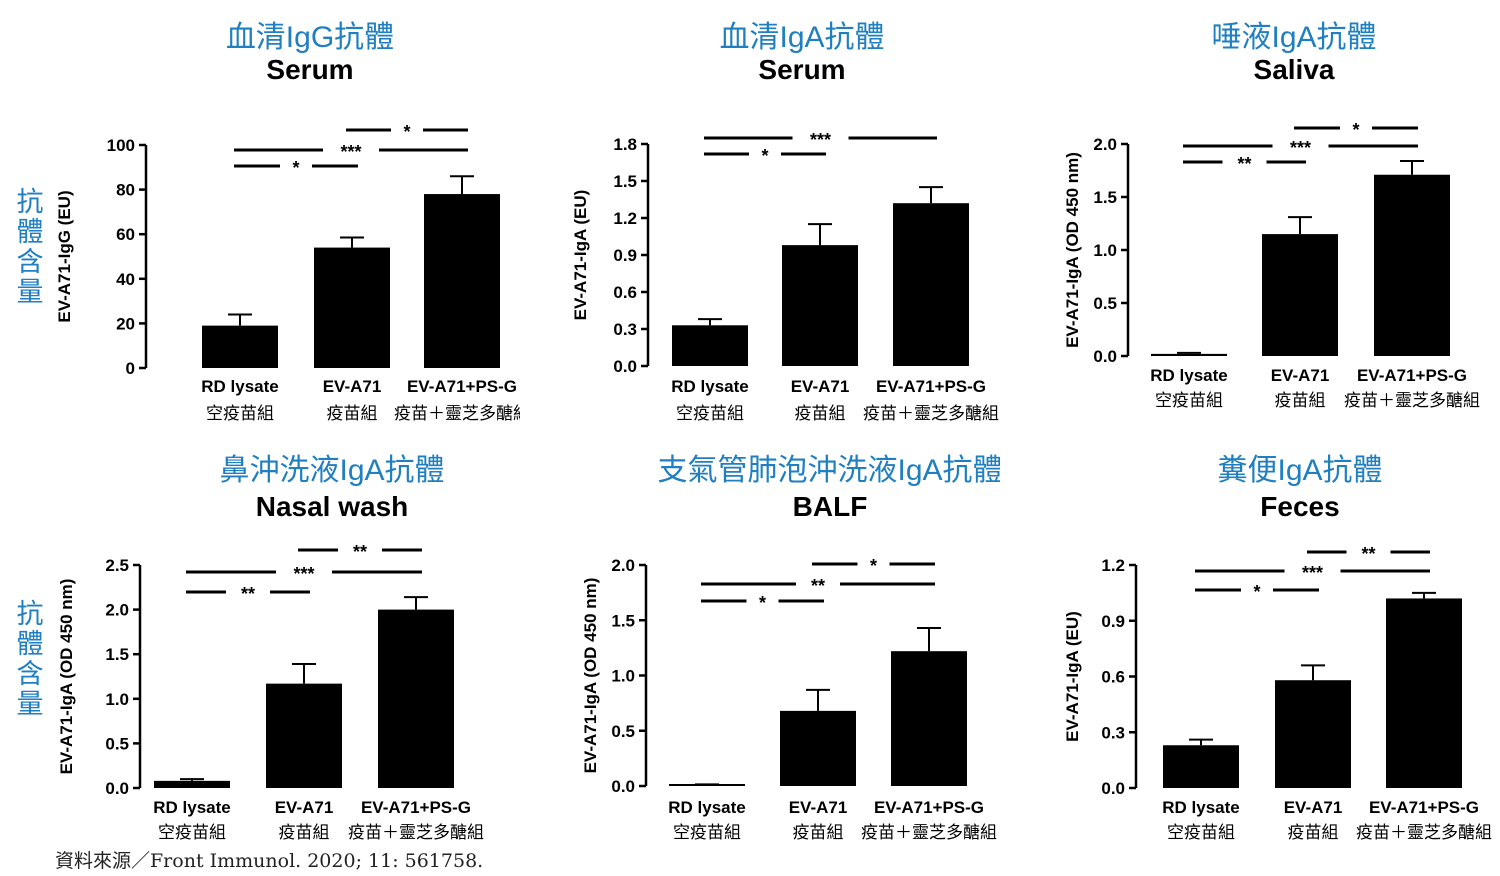 Image resolution: width=1500 pixels, height=876 pixels. I want to click on y-tick-label: 1.0, so click(117, 699).